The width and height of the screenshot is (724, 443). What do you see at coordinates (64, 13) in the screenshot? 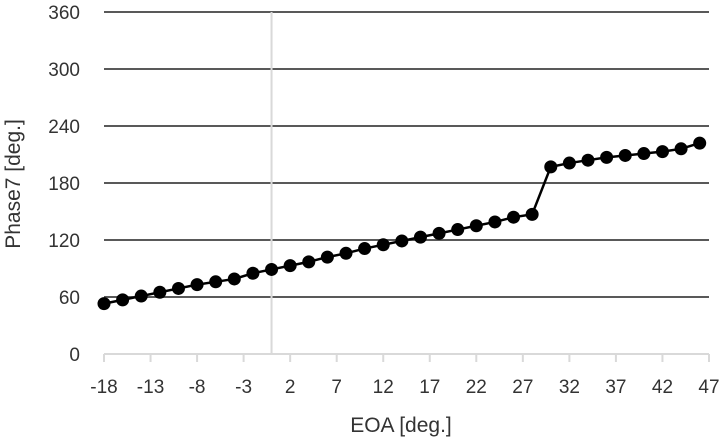
I see `y-tick-label: 360` at bounding box center [64, 13].